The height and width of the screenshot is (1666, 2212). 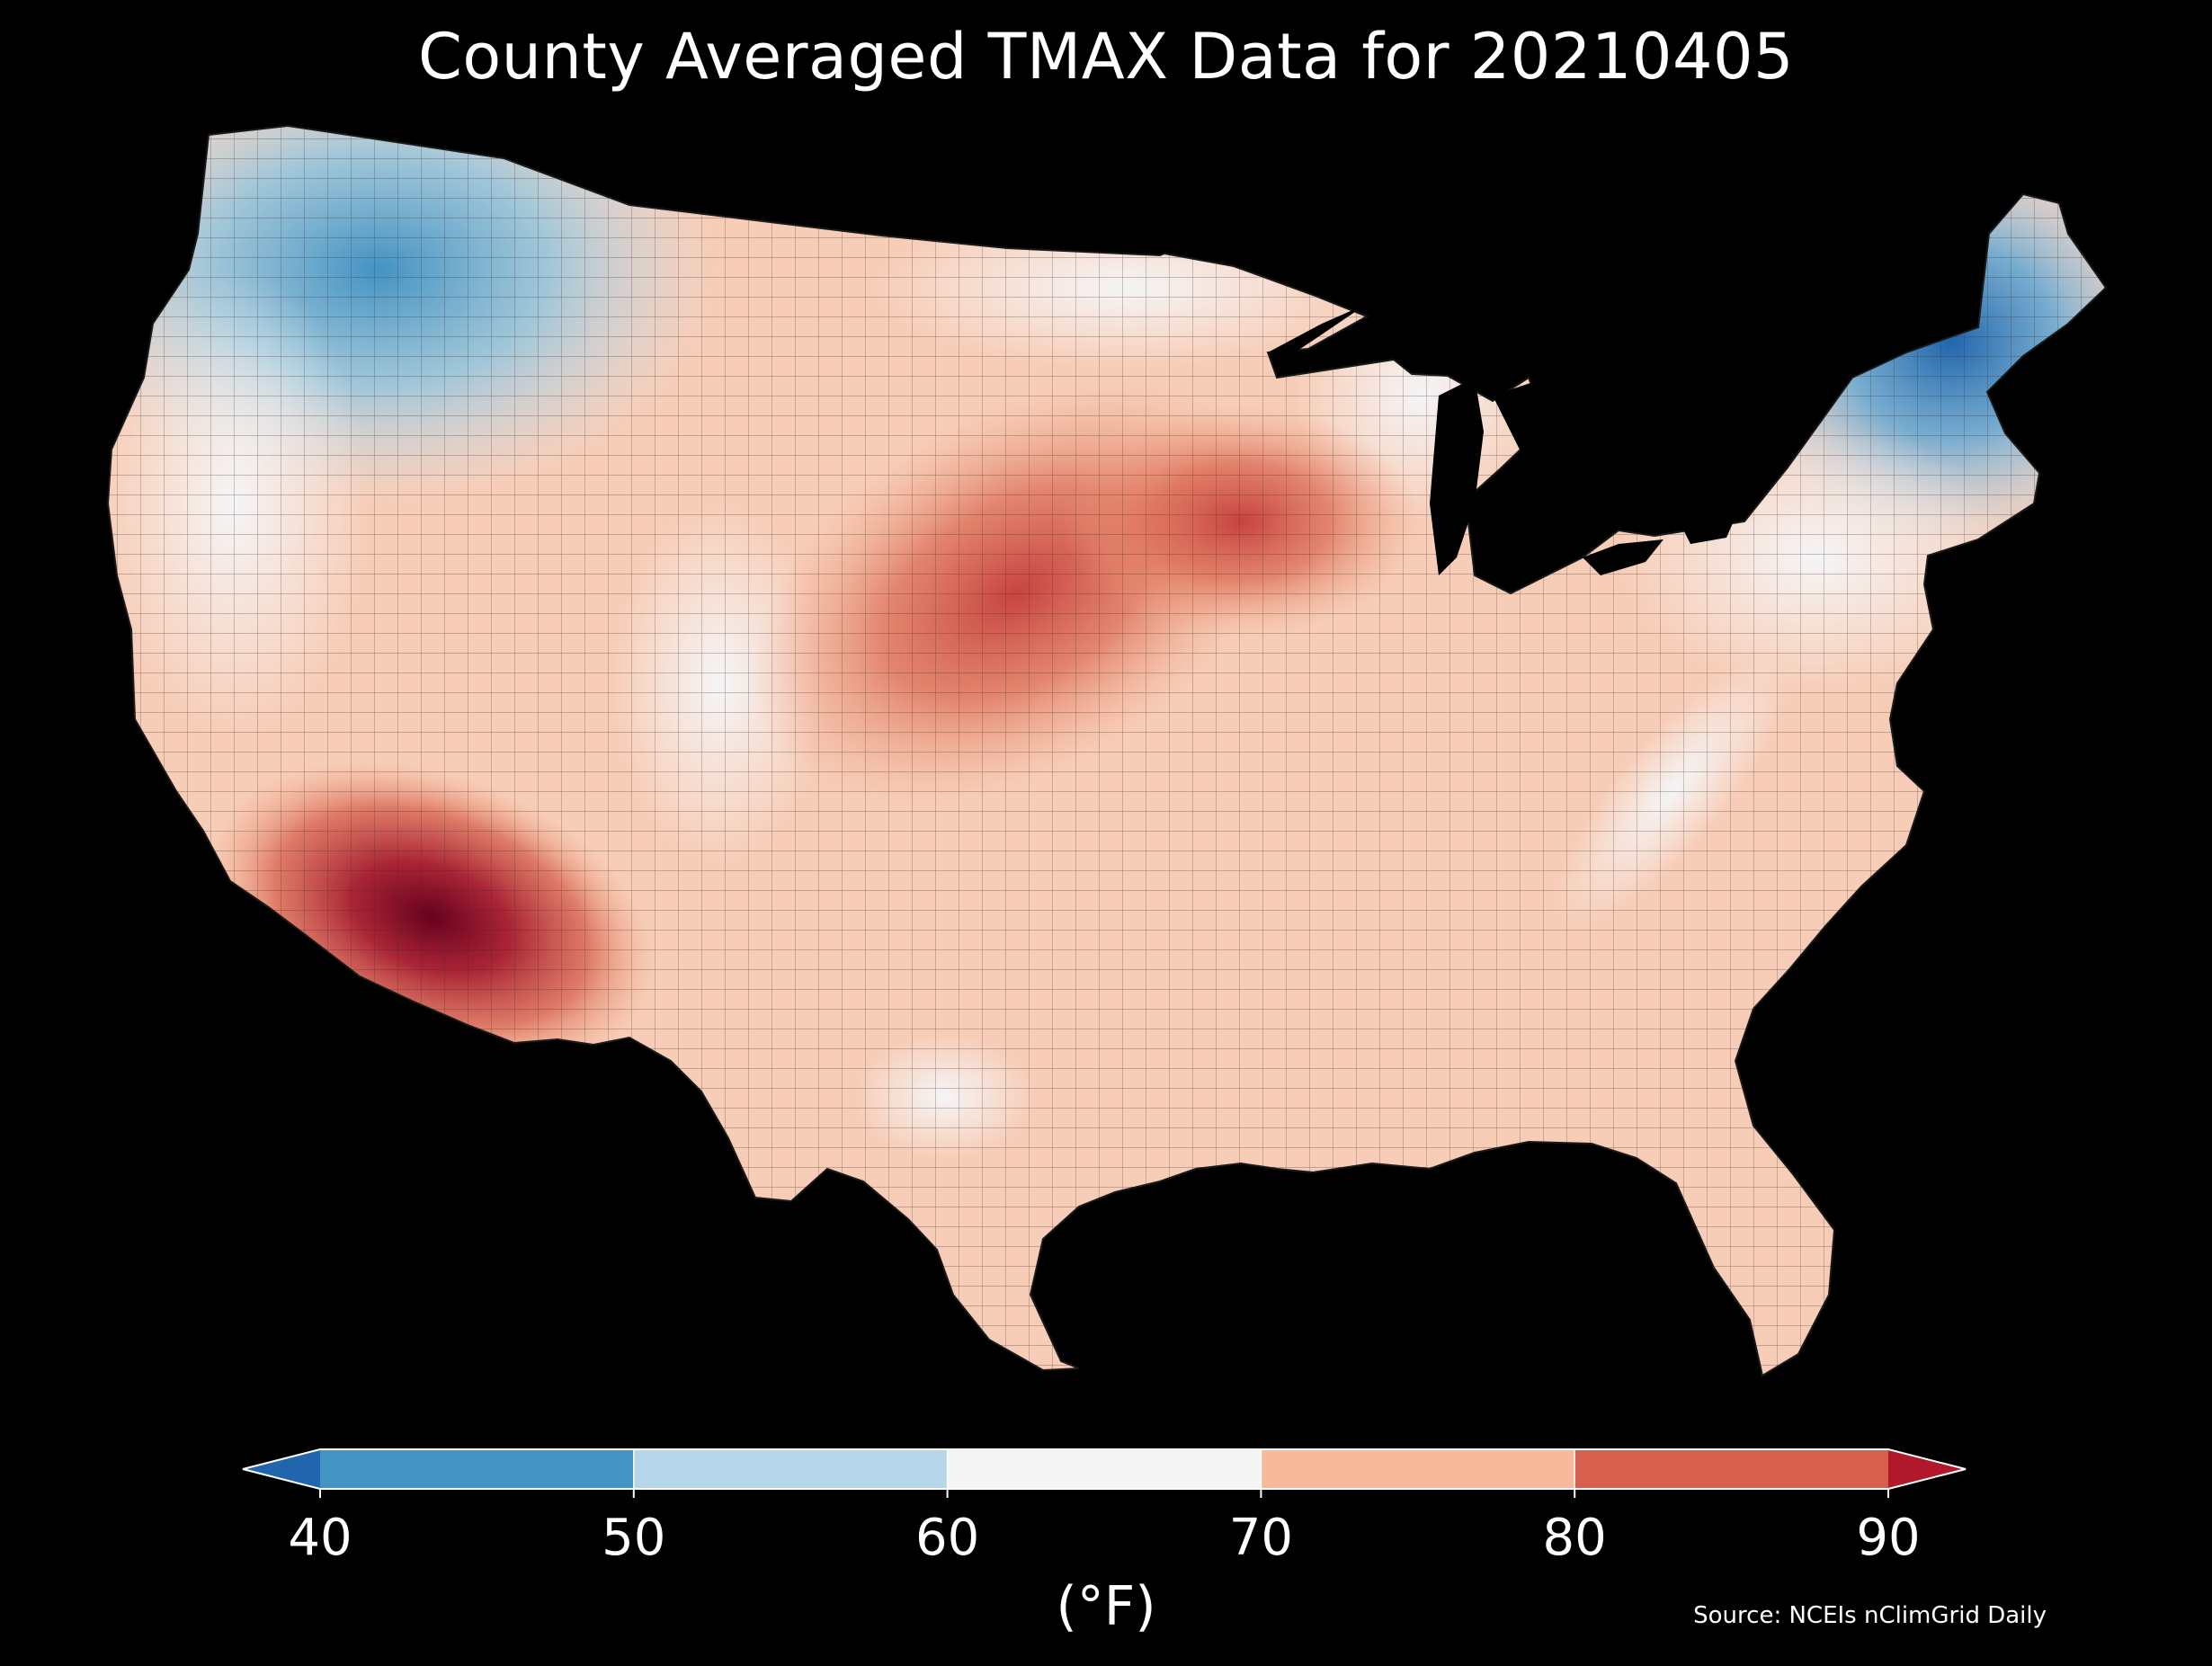 I want to click on great-lakes, so click(x=1501, y=439).